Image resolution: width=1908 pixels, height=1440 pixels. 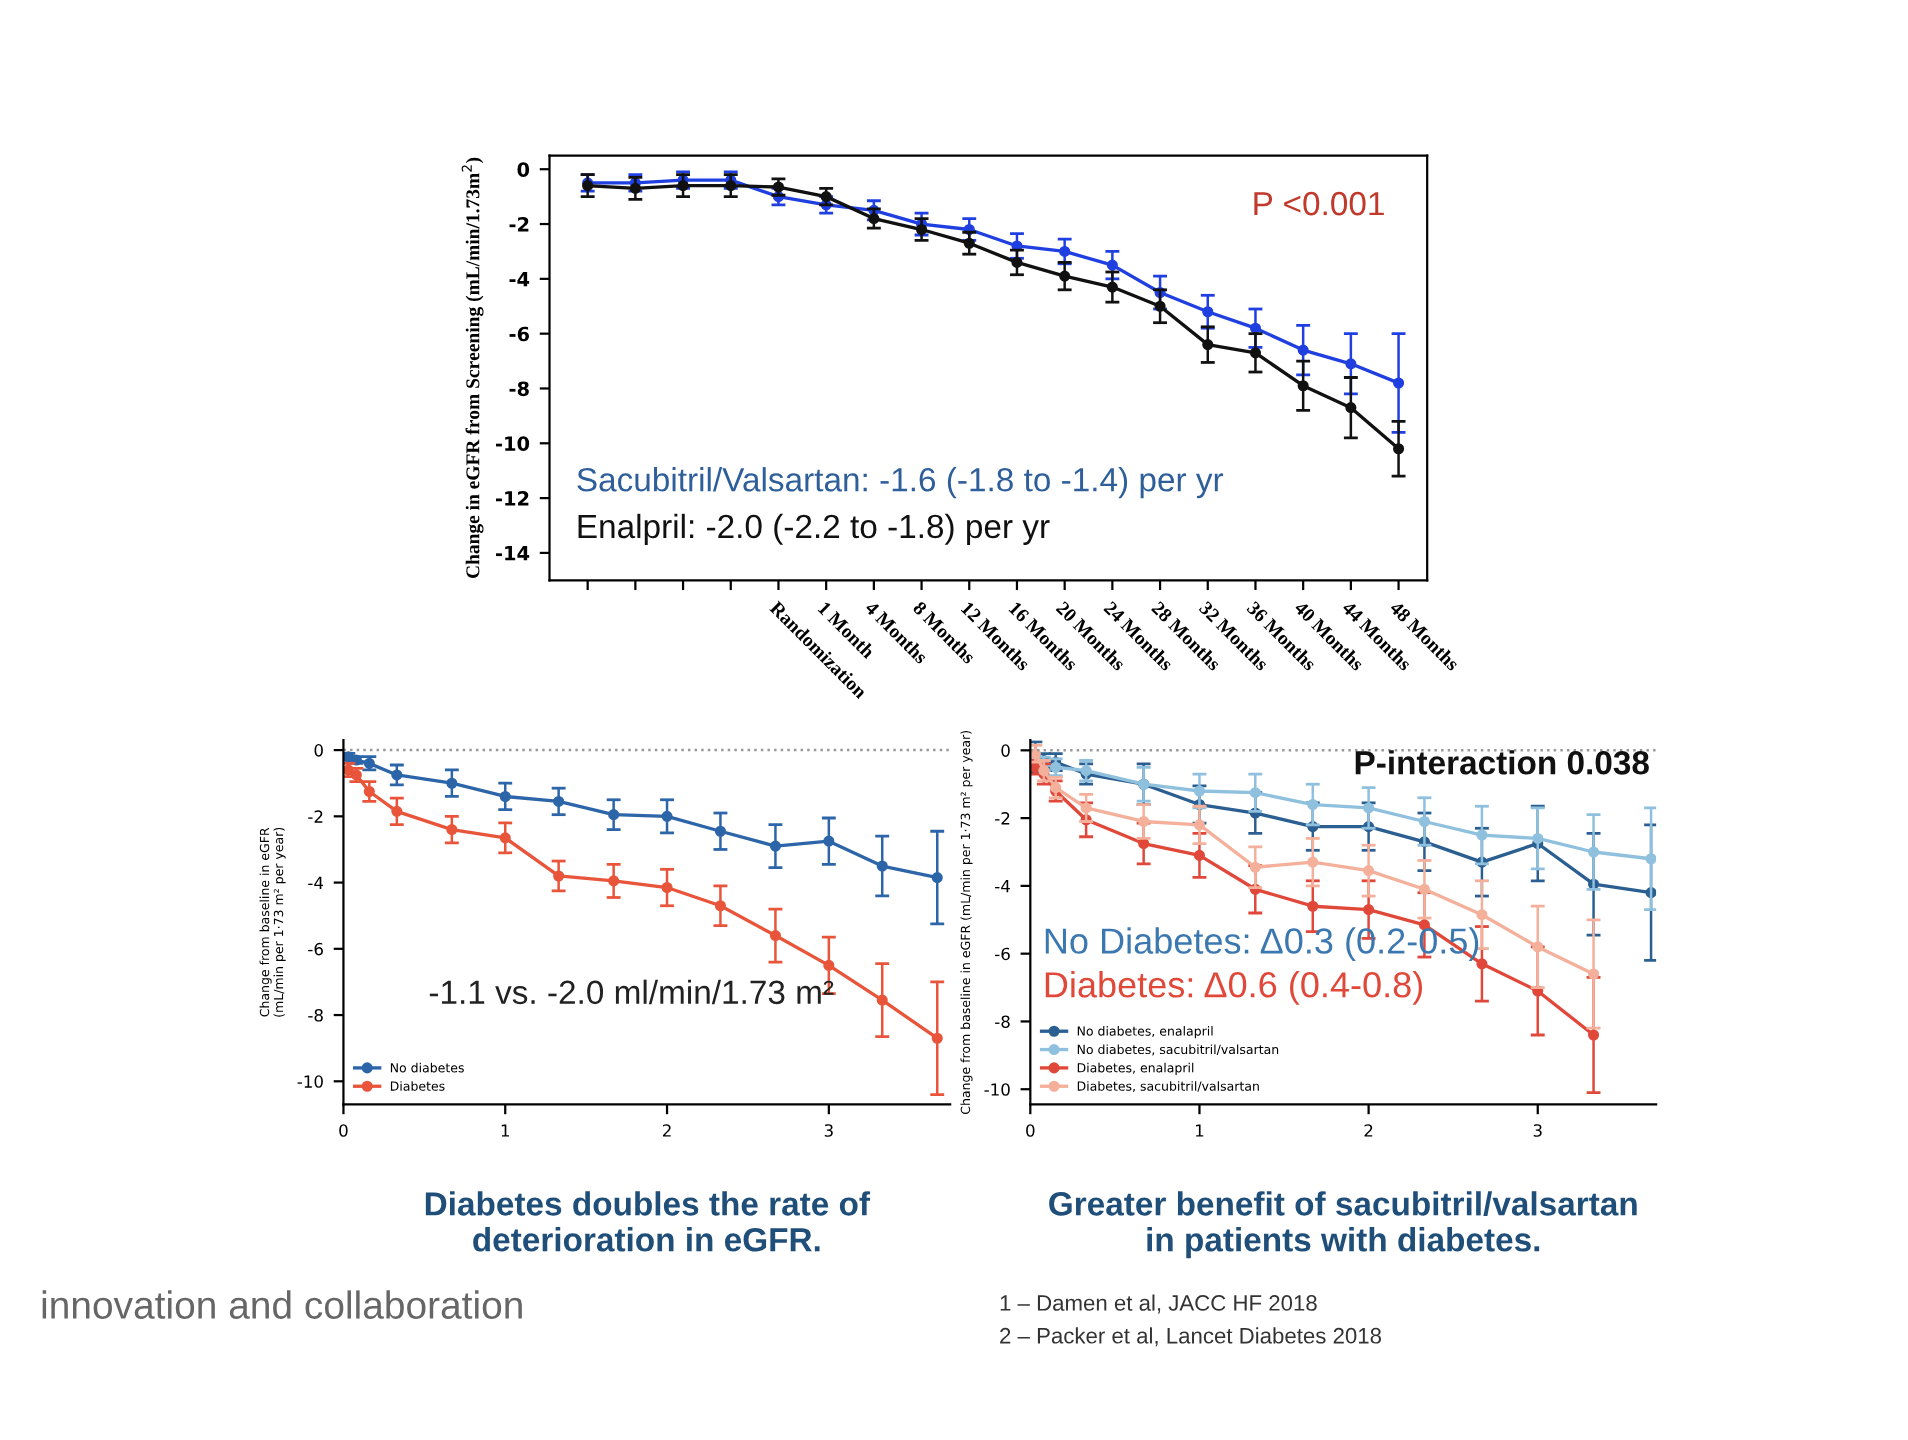 What do you see at coordinates (1319, 203) in the screenshot?
I see `annotation: P <0.001` at bounding box center [1319, 203].